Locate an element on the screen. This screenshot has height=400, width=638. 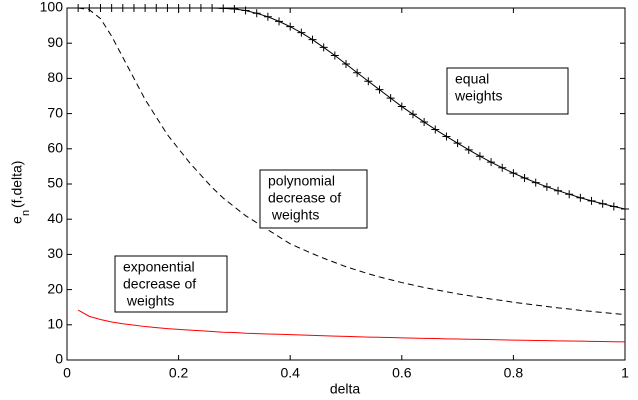
annotation-text: equal is located at coordinates (472, 79).